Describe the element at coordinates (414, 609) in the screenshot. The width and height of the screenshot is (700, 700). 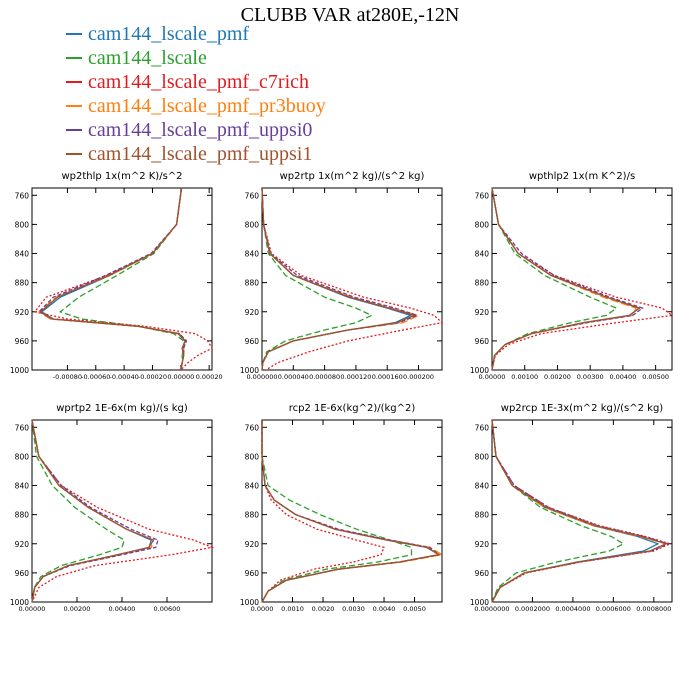
I see `x-tick-label: 0.0050` at that location.